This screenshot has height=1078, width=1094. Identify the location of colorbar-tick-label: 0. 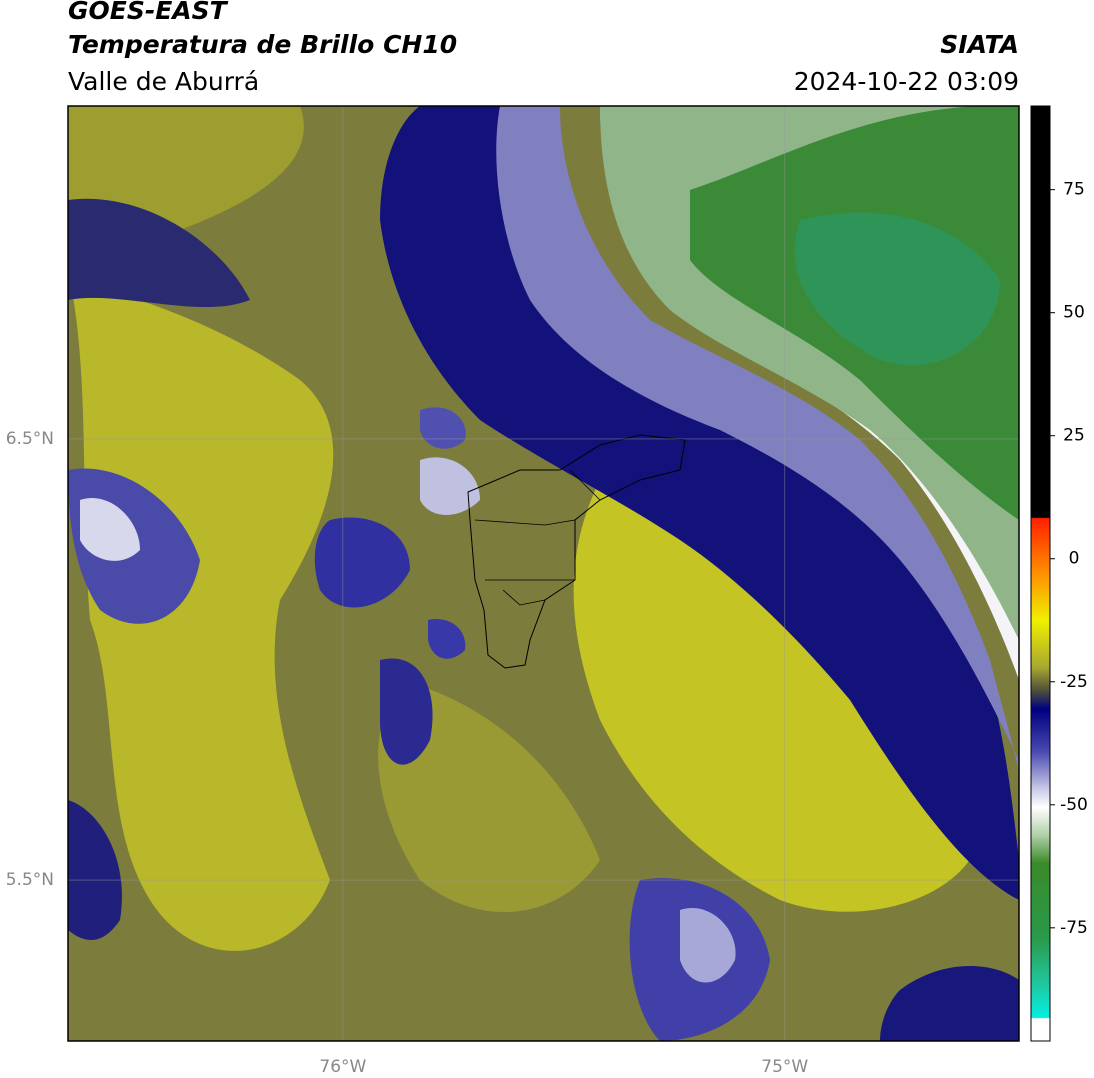
(1074, 559).